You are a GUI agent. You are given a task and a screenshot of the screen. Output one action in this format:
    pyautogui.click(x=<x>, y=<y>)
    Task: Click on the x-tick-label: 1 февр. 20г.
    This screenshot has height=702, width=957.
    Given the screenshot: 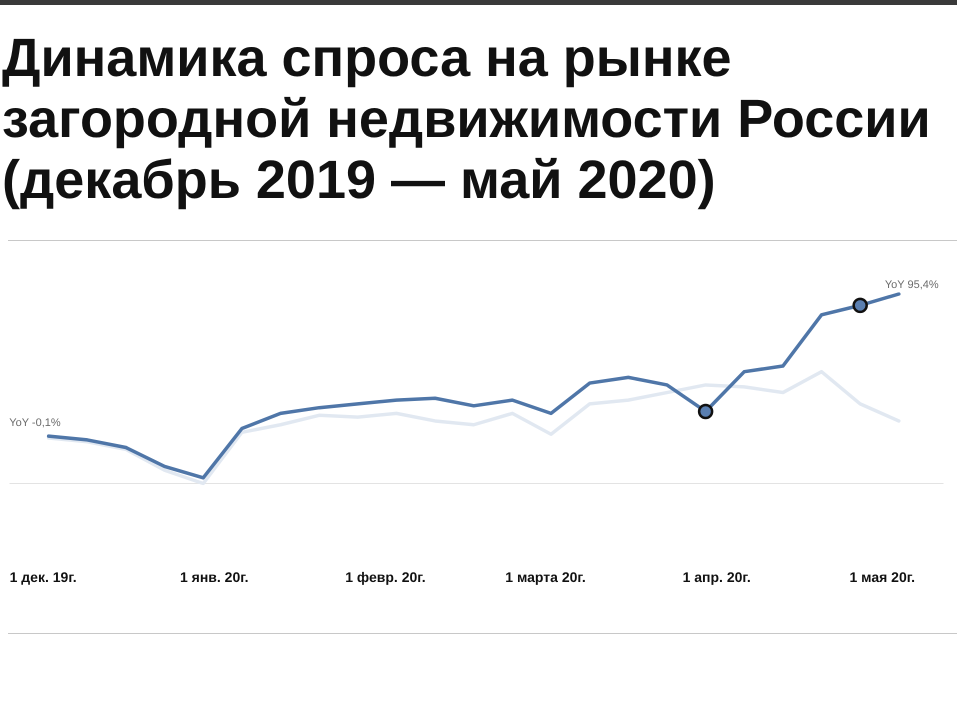 What is the action you would take?
    pyautogui.click(x=385, y=576)
    